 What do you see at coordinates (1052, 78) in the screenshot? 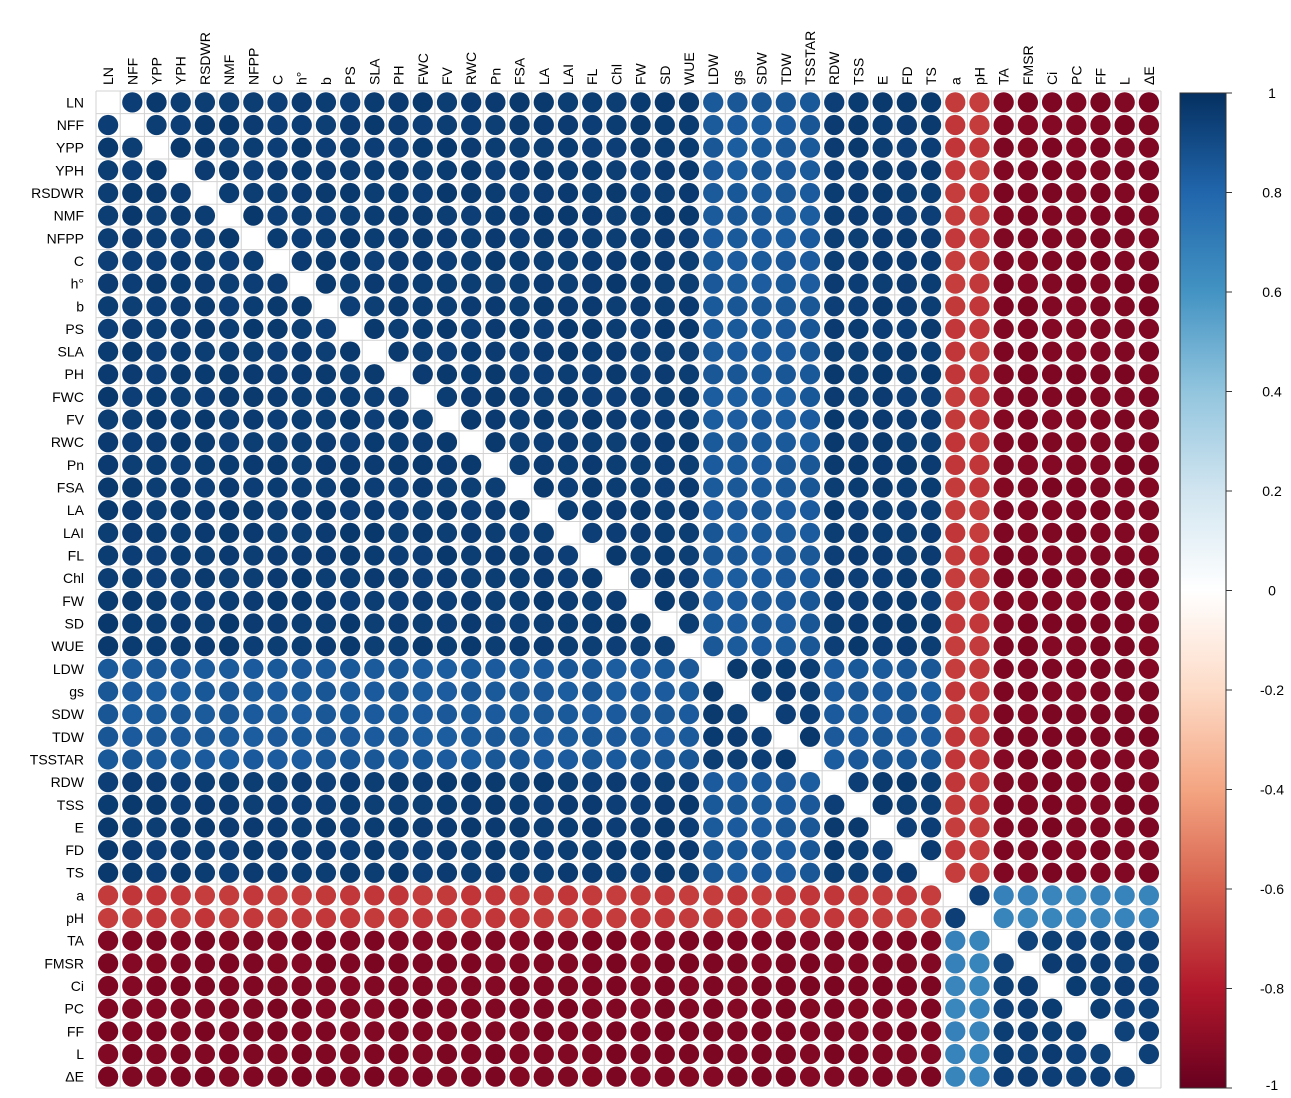
I see `column-label: Ci` at bounding box center [1052, 78].